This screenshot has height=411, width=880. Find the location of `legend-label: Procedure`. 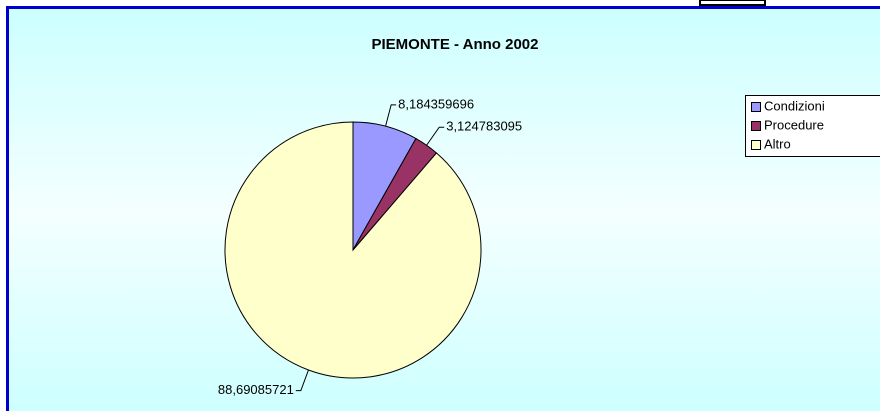

legend-label: Procedure is located at coordinates (794, 124).